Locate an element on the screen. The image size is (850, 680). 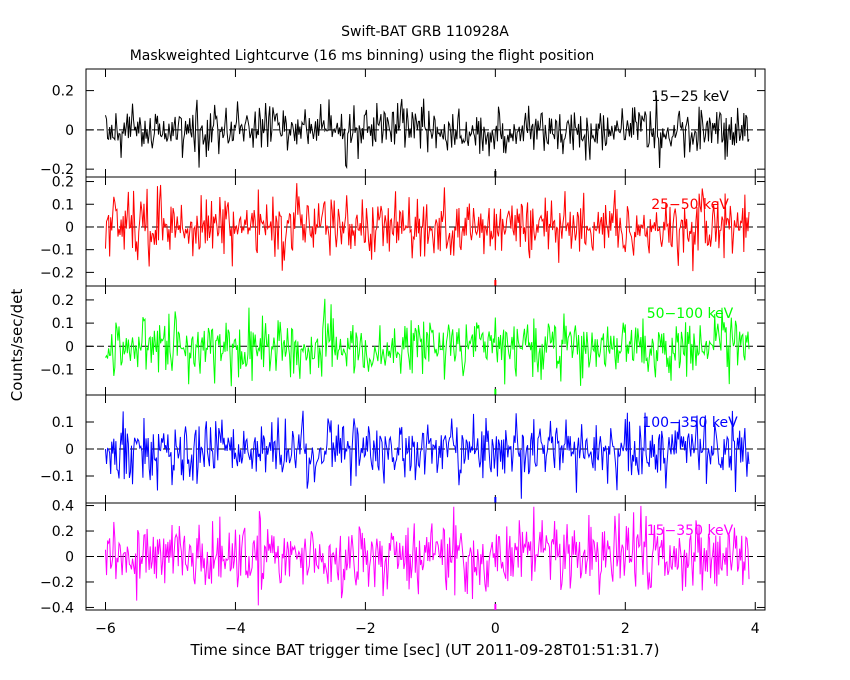
panel-25-50-kev-ytick-label: 0.2 is located at coordinates (63, 183).